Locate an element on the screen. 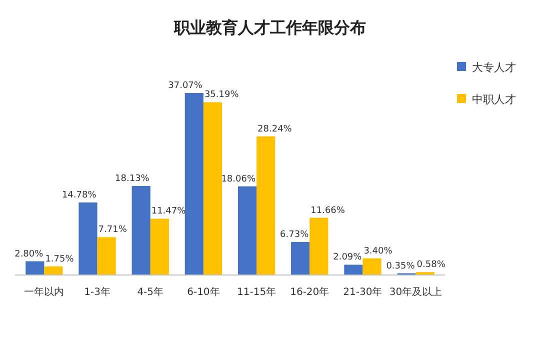 The height and width of the screenshot is (348, 539). x-tick-label: 11-15年 is located at coordinates (256, 292).